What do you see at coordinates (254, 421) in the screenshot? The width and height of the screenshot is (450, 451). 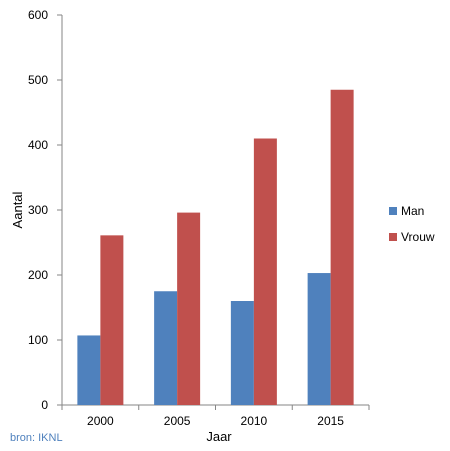 I see `x-tick-label: 2010` at bounding box center [254, 421].